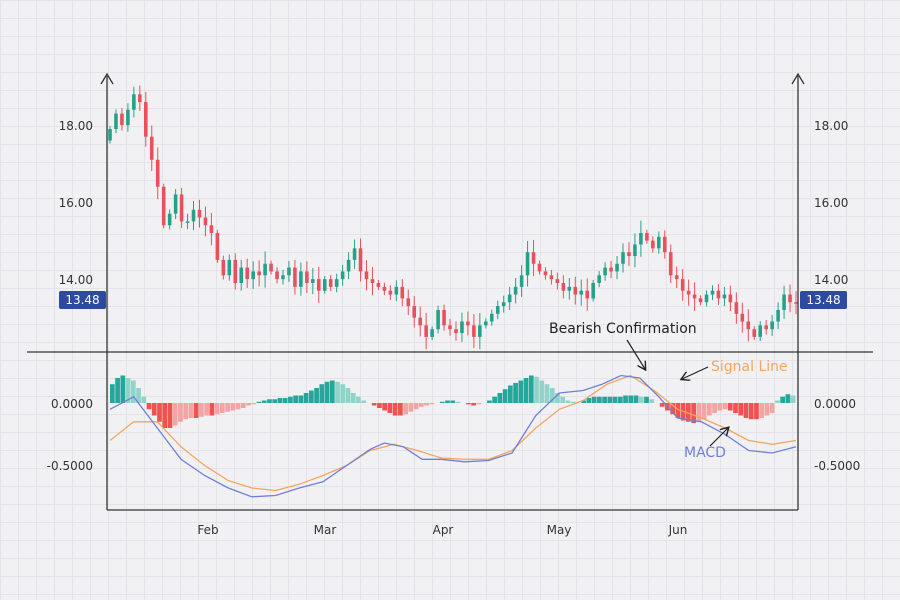 This screenshot has width=900, height=600. What do you see at coordinates (749, 367) in the screenshot?
I see `signal-line-label: Signal Line` at bounding box center [749, 367].